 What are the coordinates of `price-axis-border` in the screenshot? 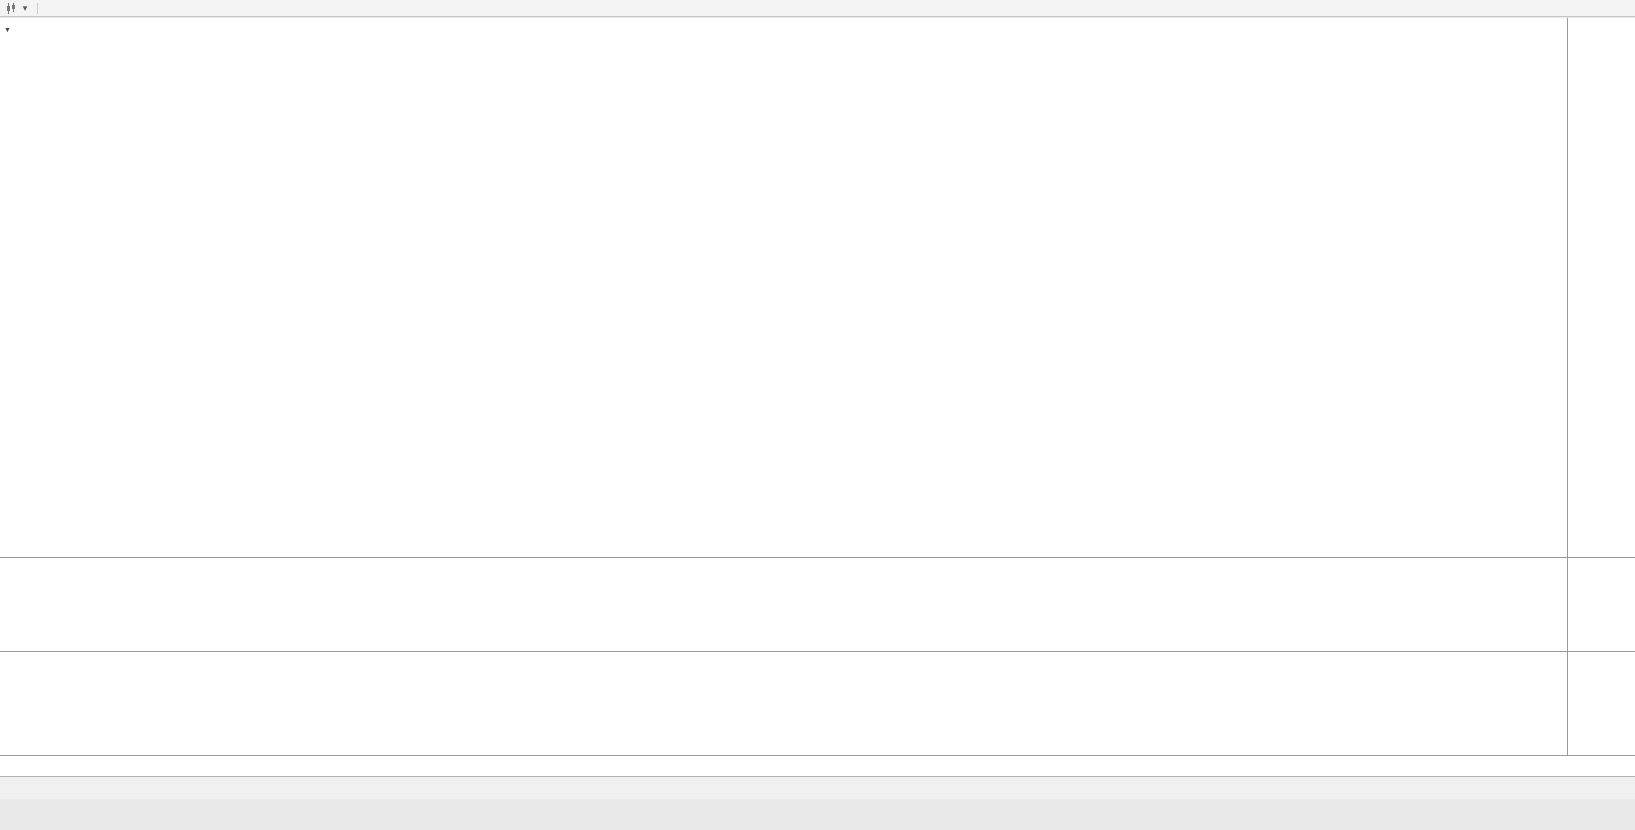 It's located at (1567, 386).